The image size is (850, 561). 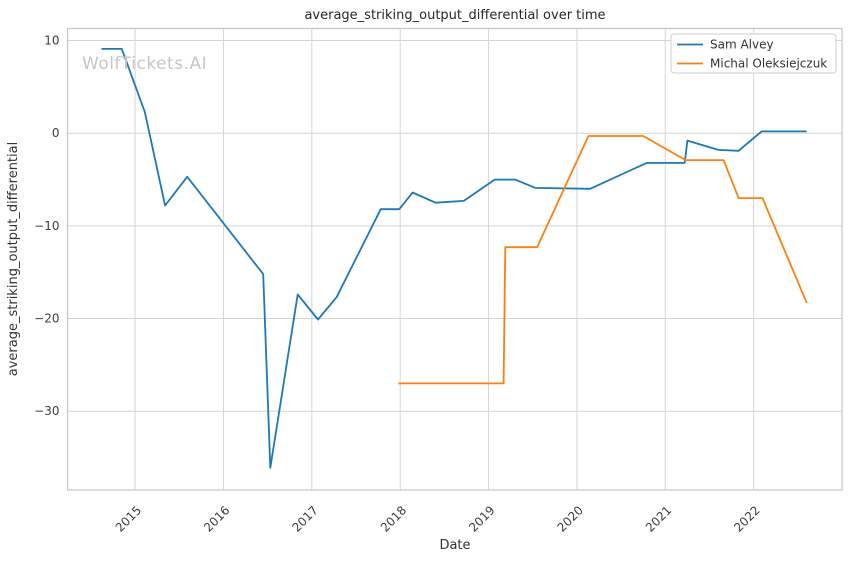 What do you see at coordinates (481, 518) in the screenshot?
I see `x-tick-label: 2019` at bounding box center [481, 518].